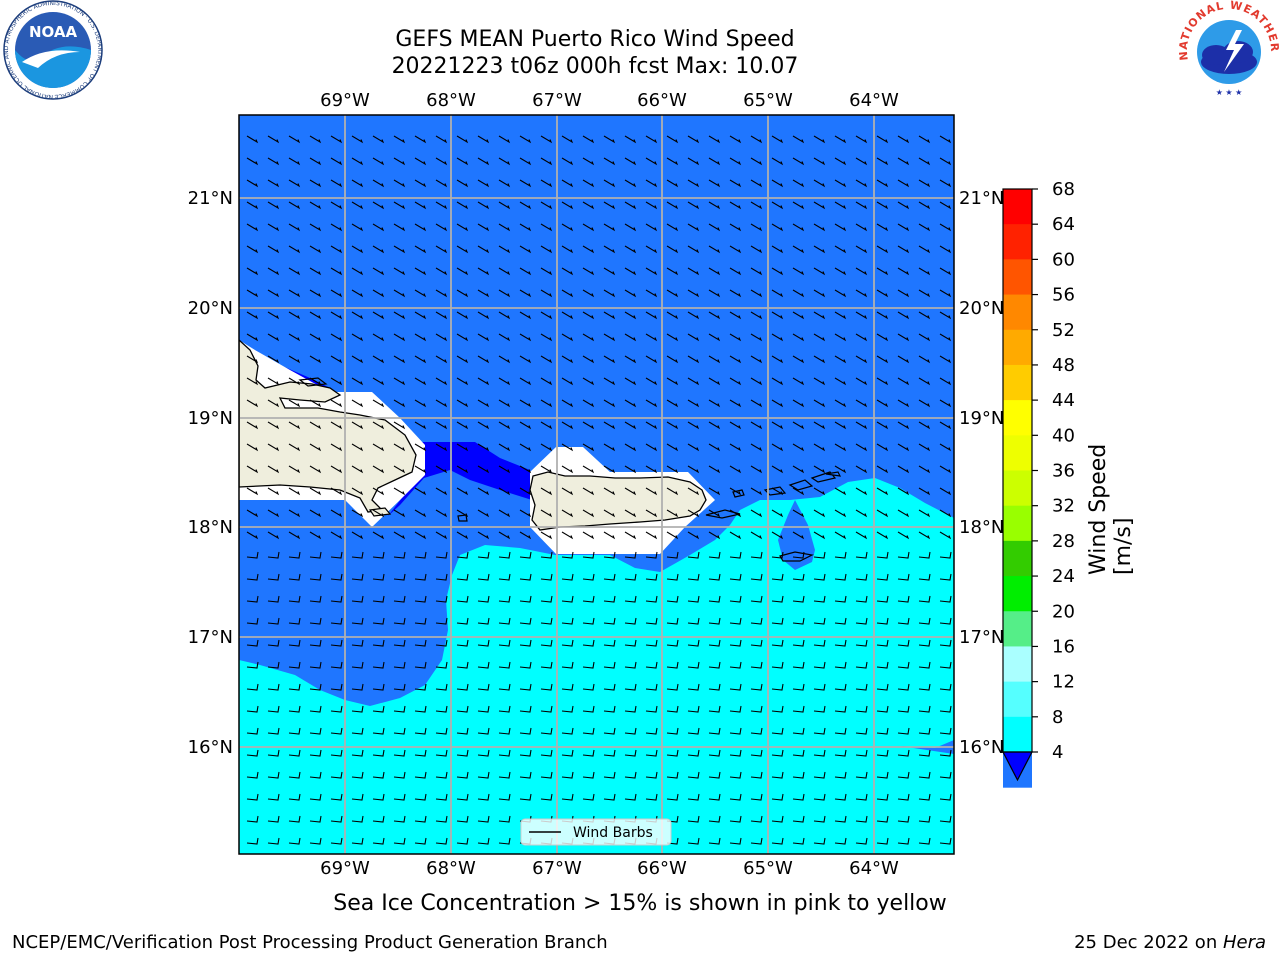 The height and width of the screenshot is (960, 1280). What do you see at coordinates (345, 100) in the screenshot?
I see `lon-label-top: 69°W` at bounding box center [345, 100].